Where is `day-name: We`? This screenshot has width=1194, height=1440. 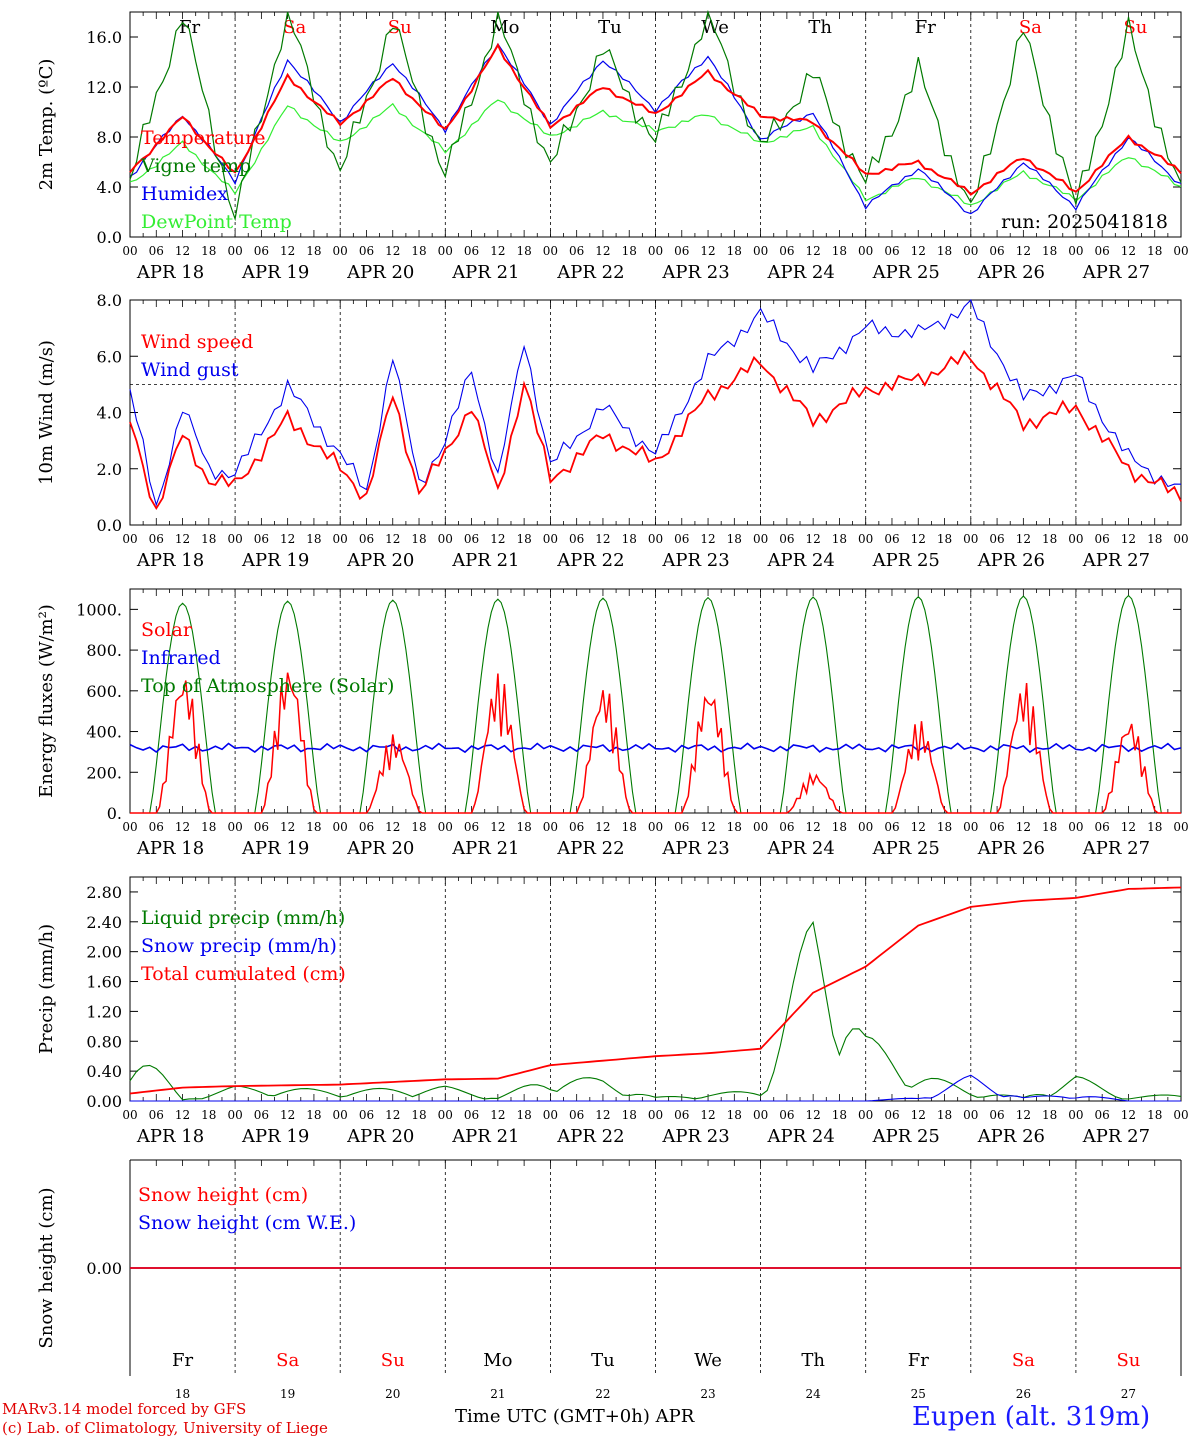 day-name: We is located at coordinates (708, 1360).